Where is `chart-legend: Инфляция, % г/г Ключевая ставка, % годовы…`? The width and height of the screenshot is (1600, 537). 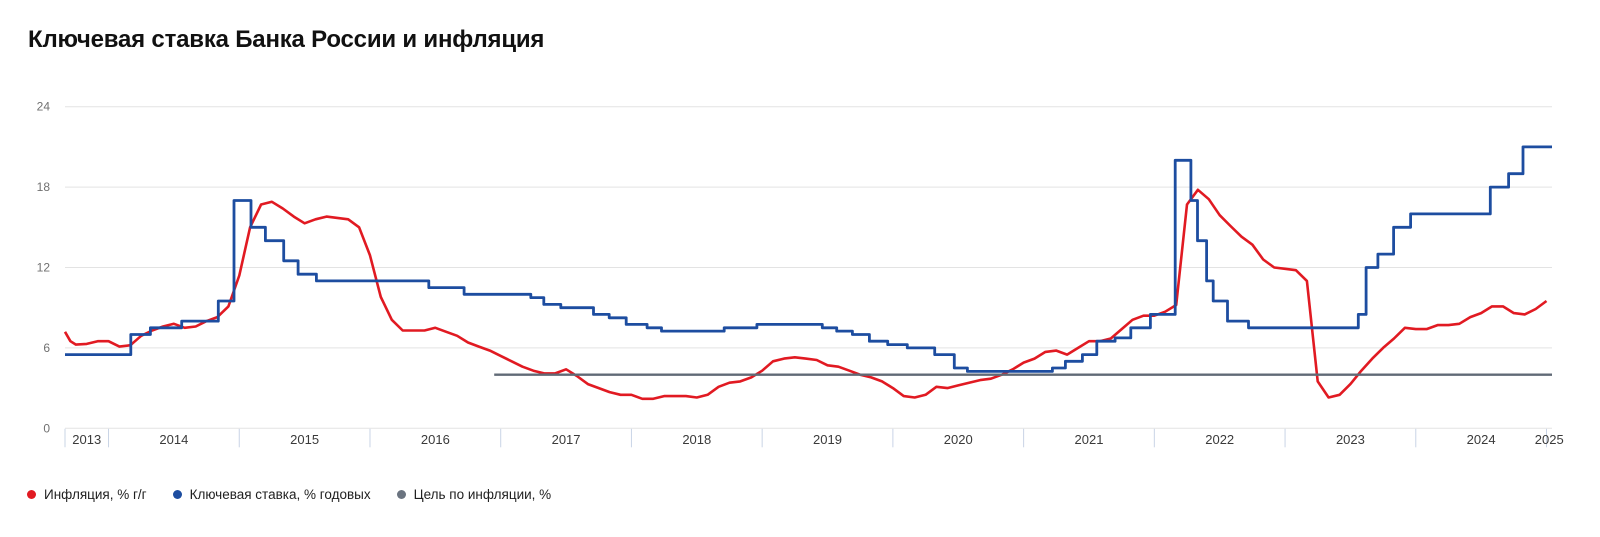
chart-legend: Инфляция, % г/г Ключевая ставка, % годовы… is located at coordinates (289, 494).